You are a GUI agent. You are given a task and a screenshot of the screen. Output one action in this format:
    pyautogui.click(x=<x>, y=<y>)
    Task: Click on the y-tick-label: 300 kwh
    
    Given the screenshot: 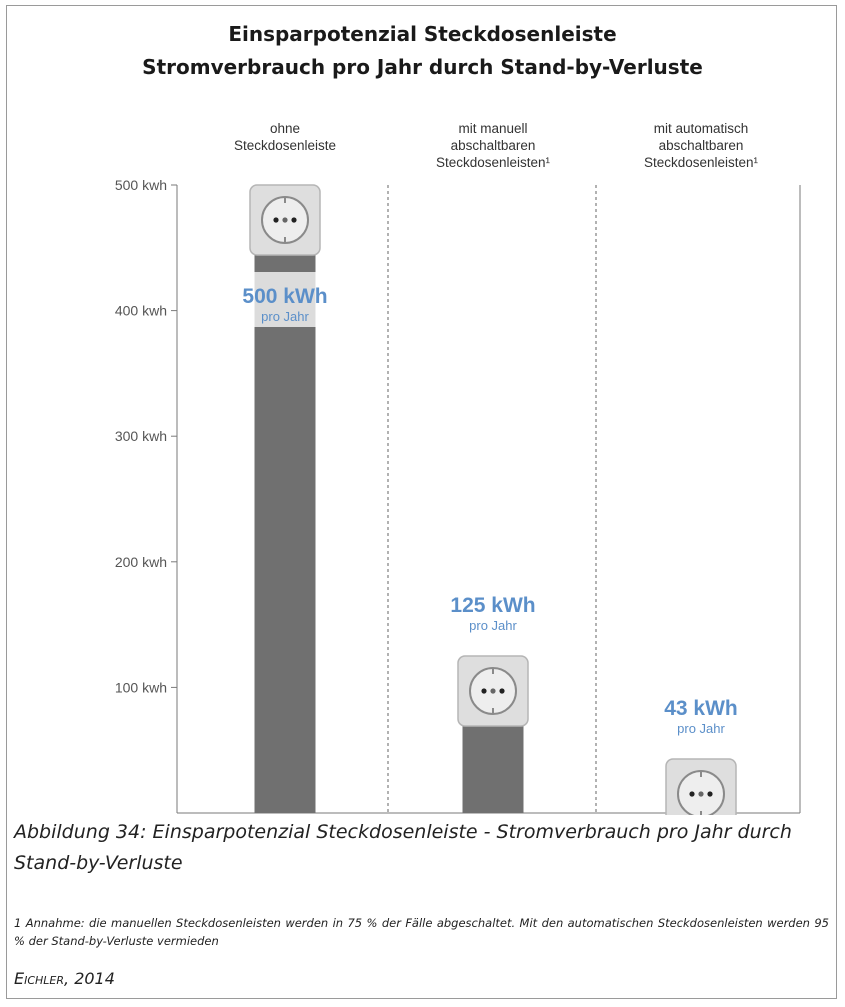 What is the action you would take?
    pyautogui.click(x=141, y=436)
    